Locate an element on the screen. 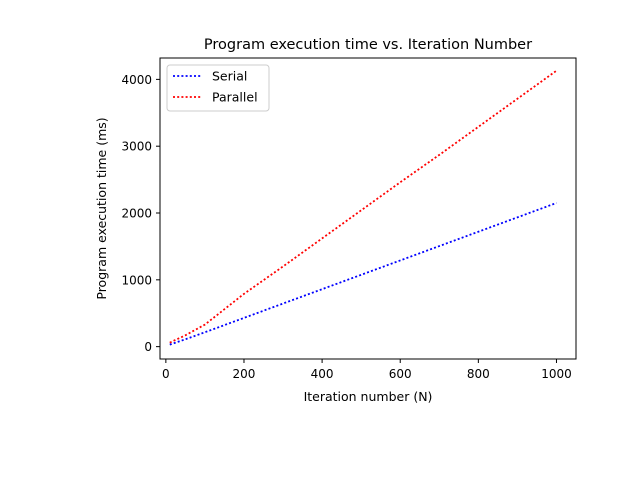  y-axis-label: Program execution time (ms) is located at coordinates (101, 208).